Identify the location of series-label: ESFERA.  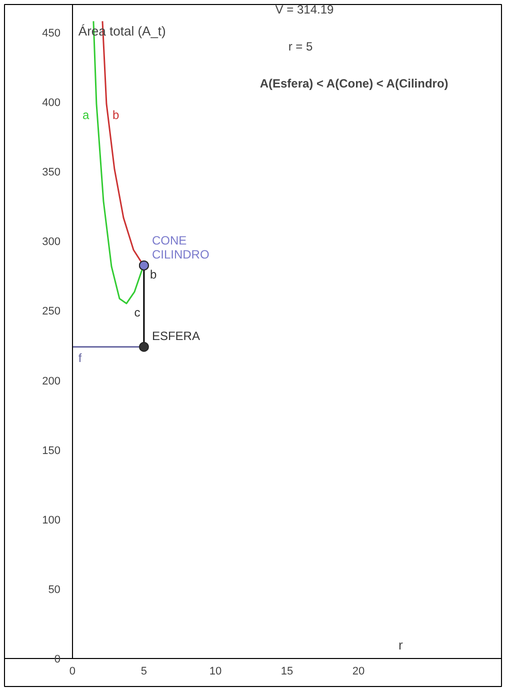
(176, 335).